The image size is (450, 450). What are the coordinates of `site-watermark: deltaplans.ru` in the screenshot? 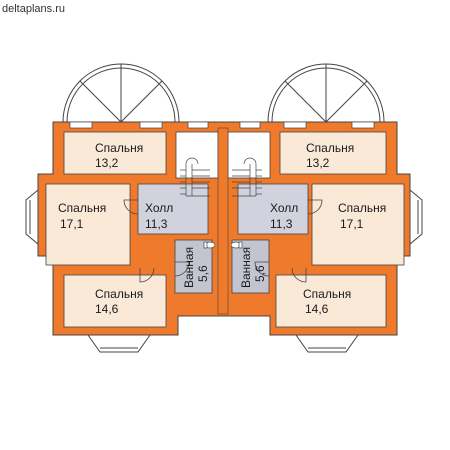 It's located at (33, 9).